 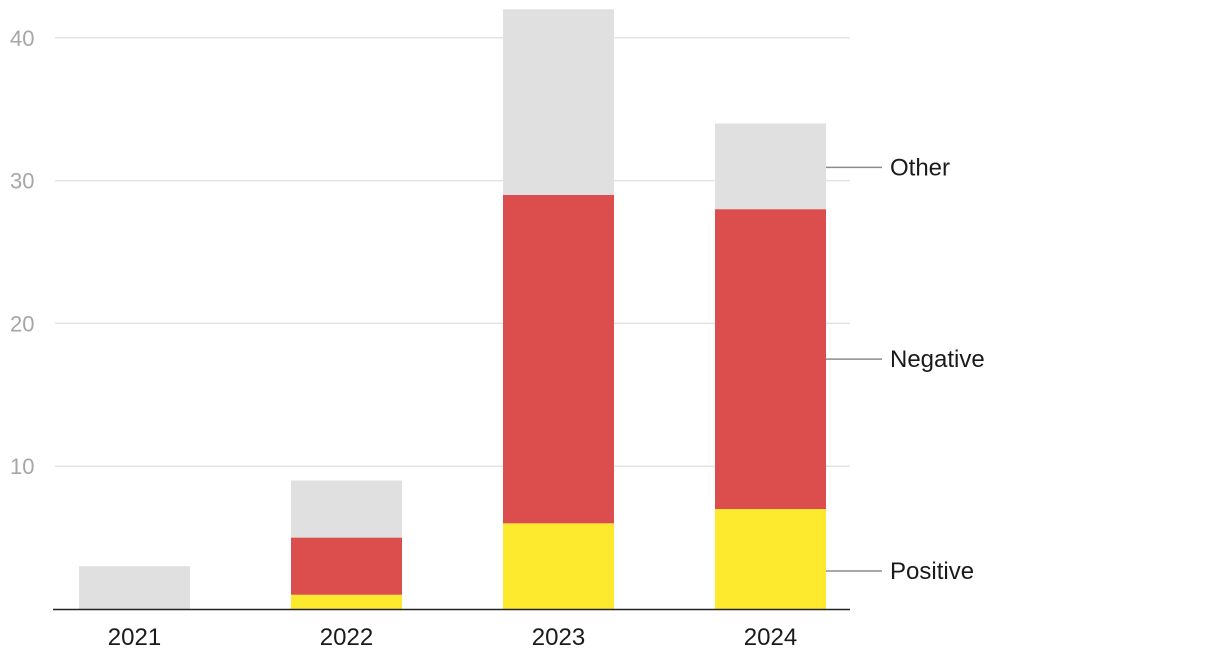 I want to click on y-axis-ticks: 10 20 30 40, so click(x=22, y=252).